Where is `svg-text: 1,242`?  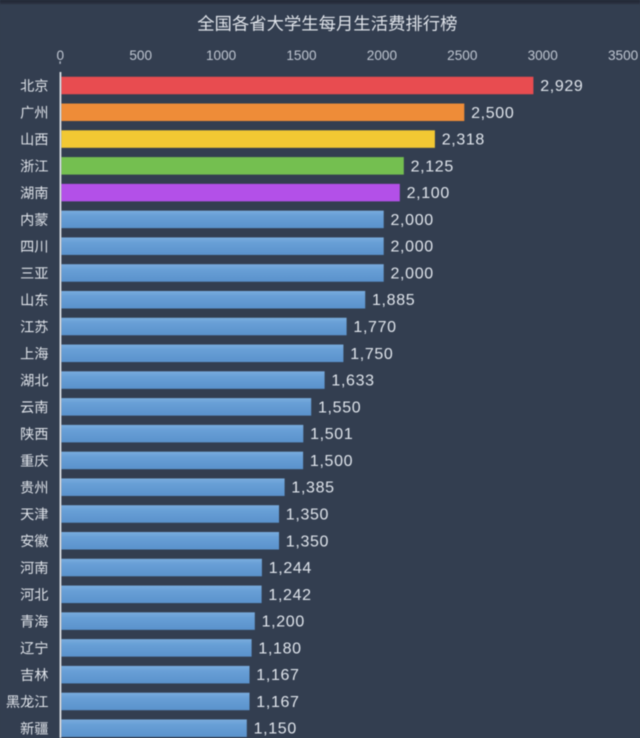 svg-text: 1,242 is located at coordinates (289, 595).